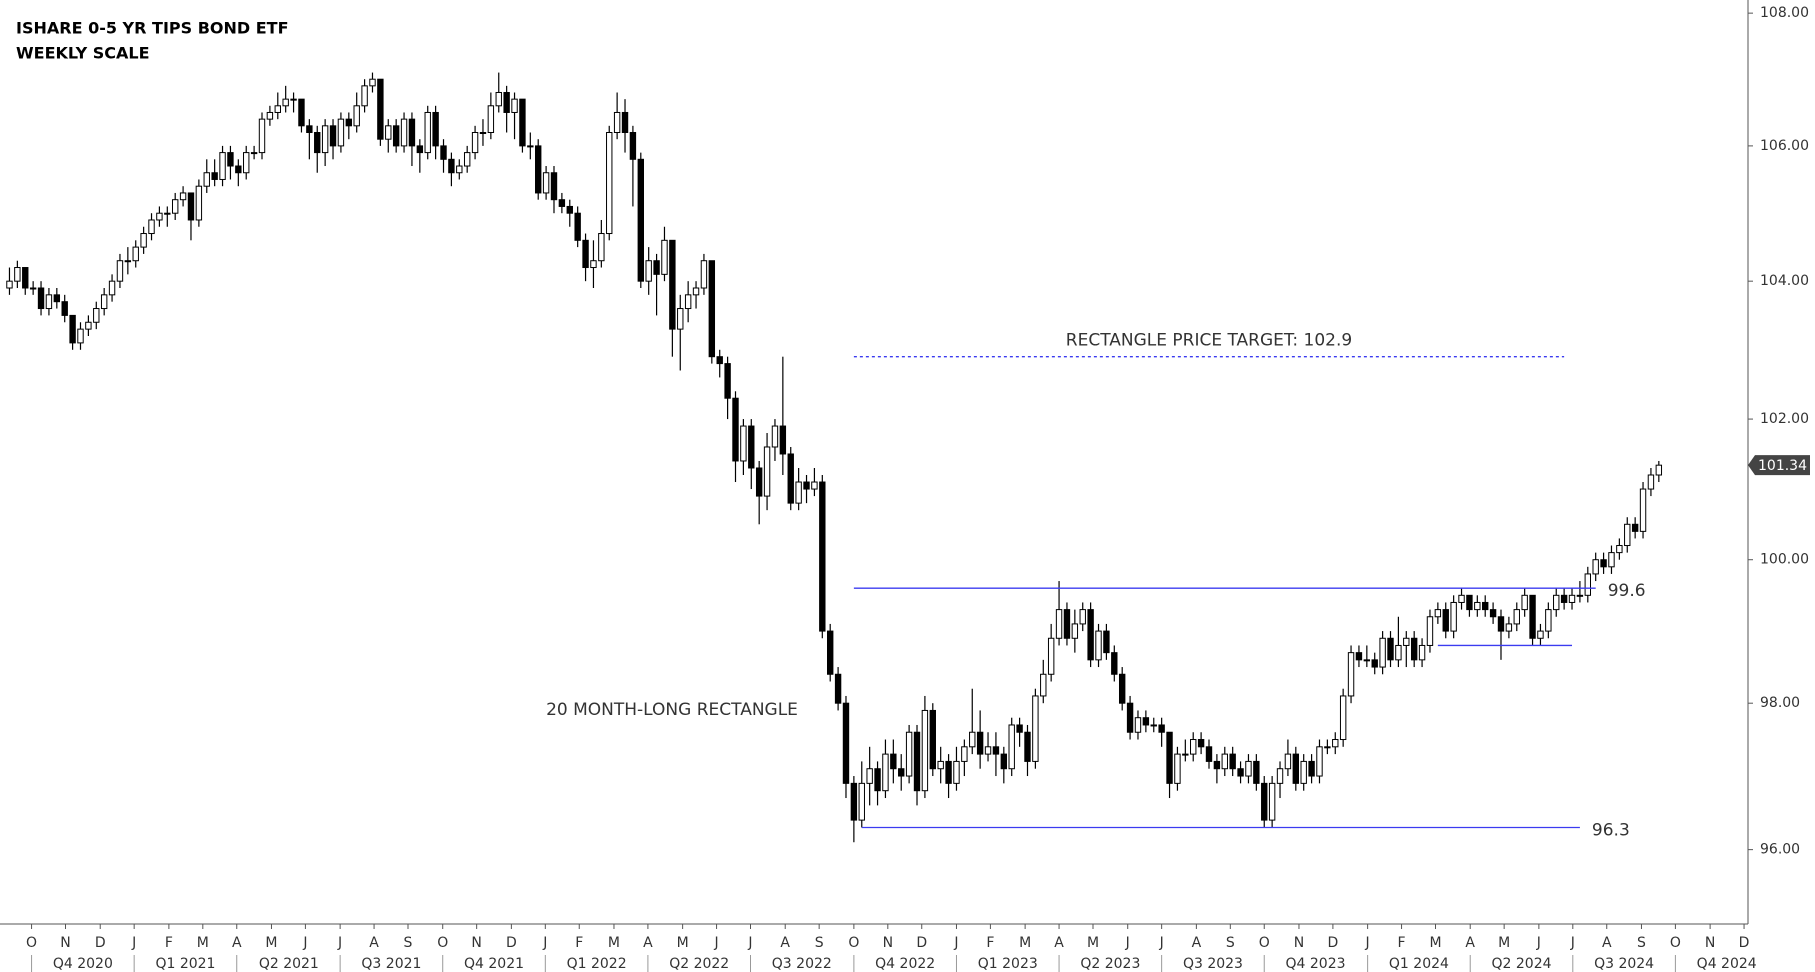  I want to click on quarter-label: Q4 2023, so click(1316, 964).